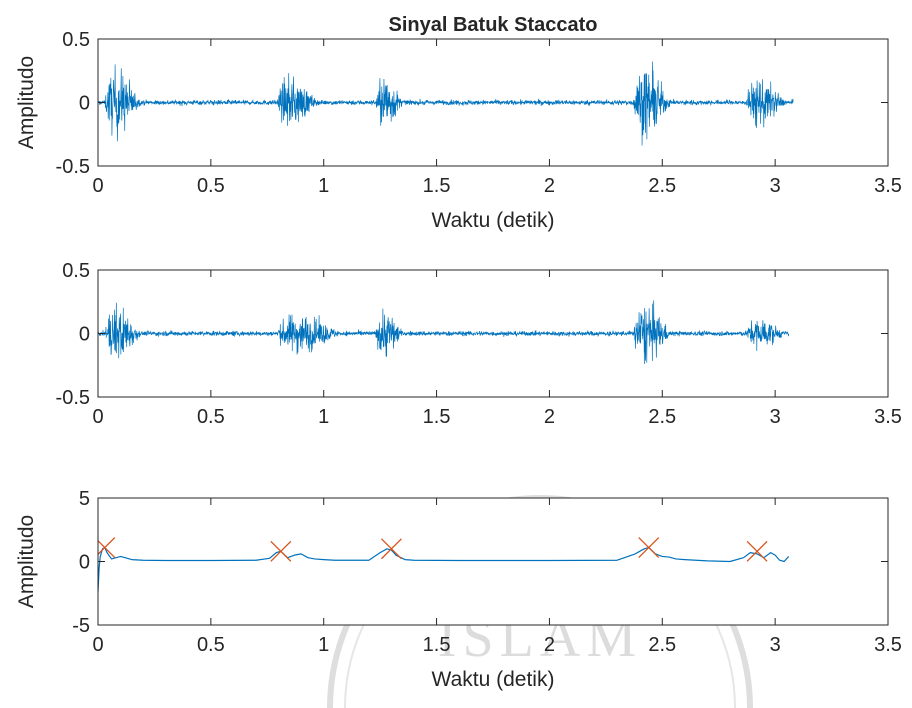  What do you see at coordinates (444, 569) in the screenshot?
I see `envelope-line` at bounding box center [444, 569].